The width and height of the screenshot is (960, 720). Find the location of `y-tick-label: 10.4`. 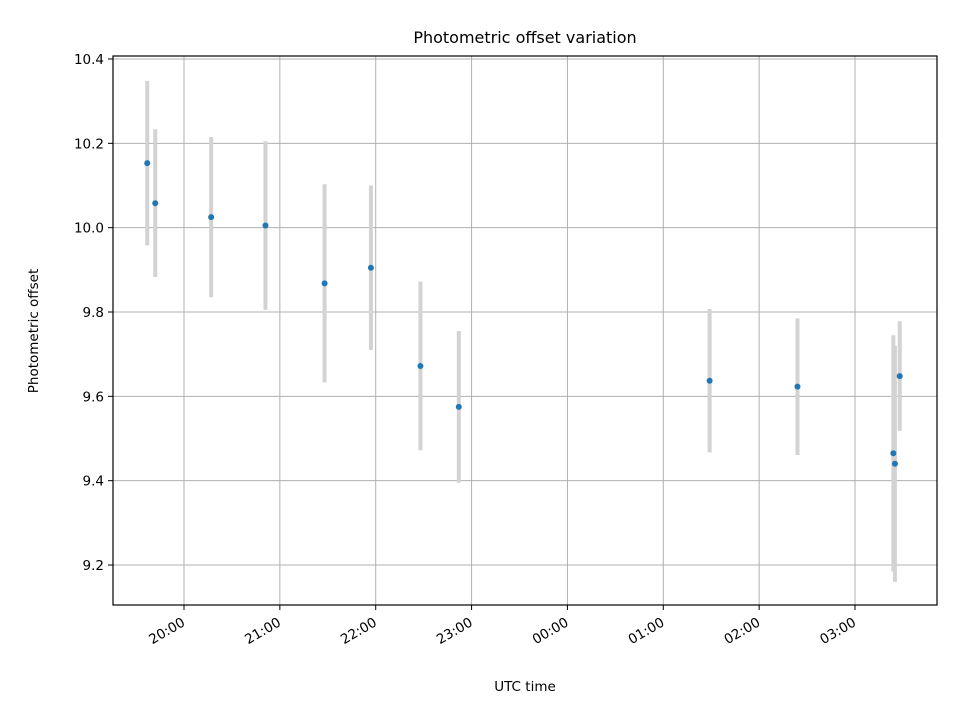

y-tick-label: 10.4 is located at coordinates (89, 60).